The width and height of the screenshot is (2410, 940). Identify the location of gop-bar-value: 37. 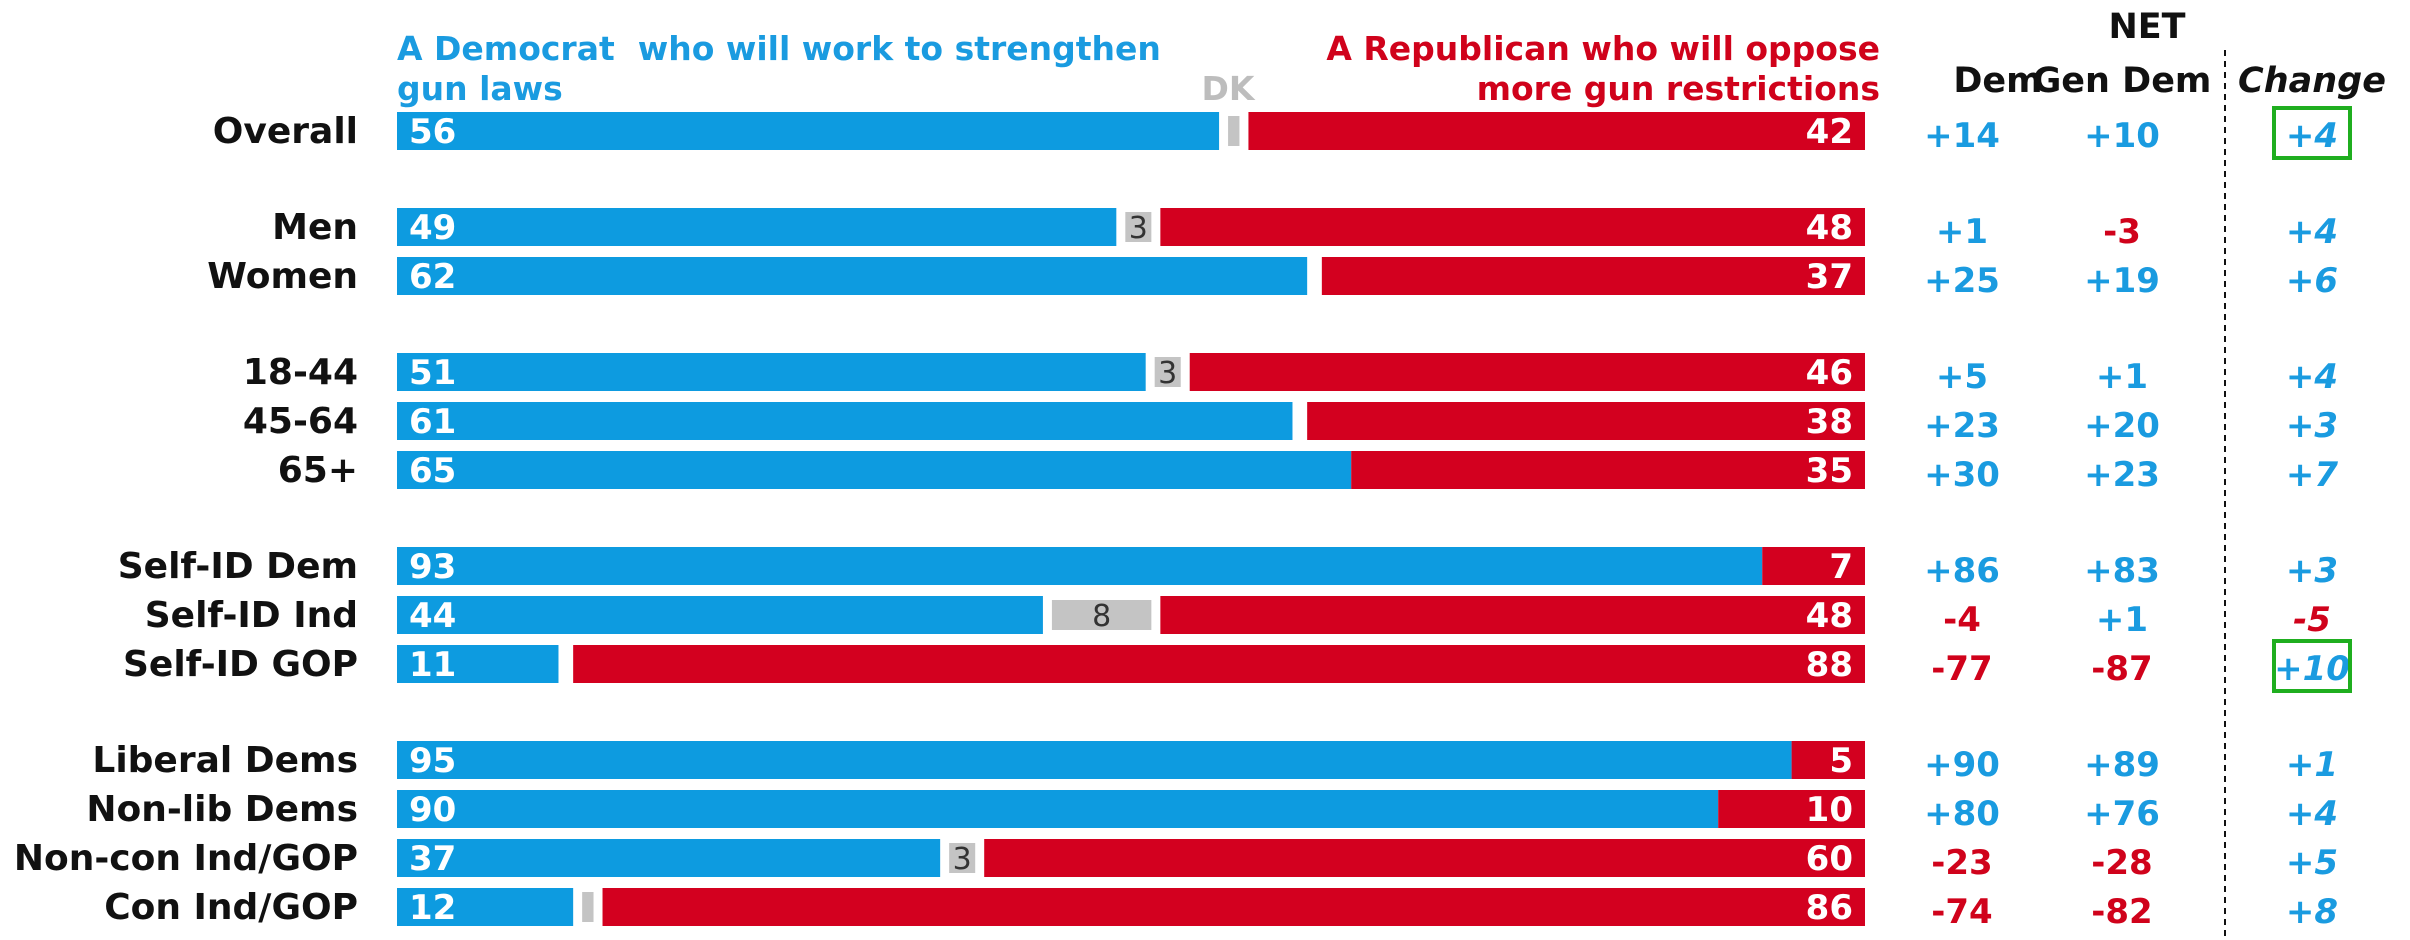
(1829, 277).